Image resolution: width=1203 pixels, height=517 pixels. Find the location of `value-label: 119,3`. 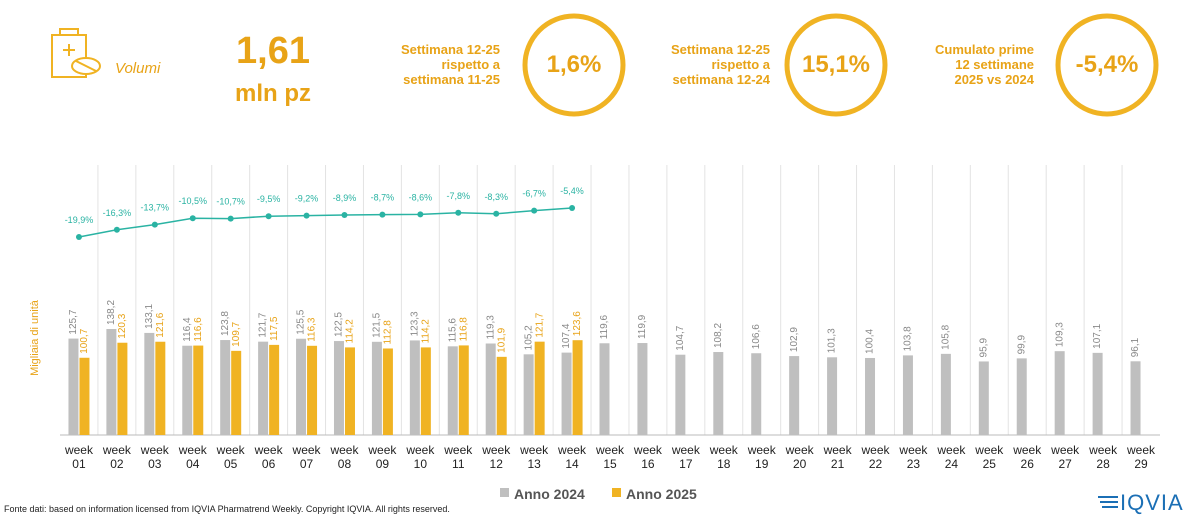

value-label: 119,3 is located at coordinates (490, 327).